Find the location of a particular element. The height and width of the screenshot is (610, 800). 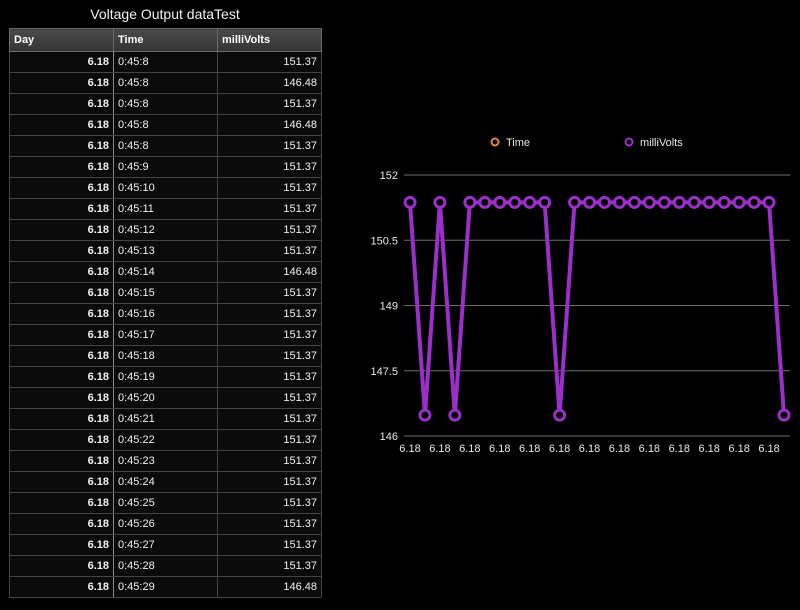

cell-time: 0:45:19 is located at coordinates (165, 377).